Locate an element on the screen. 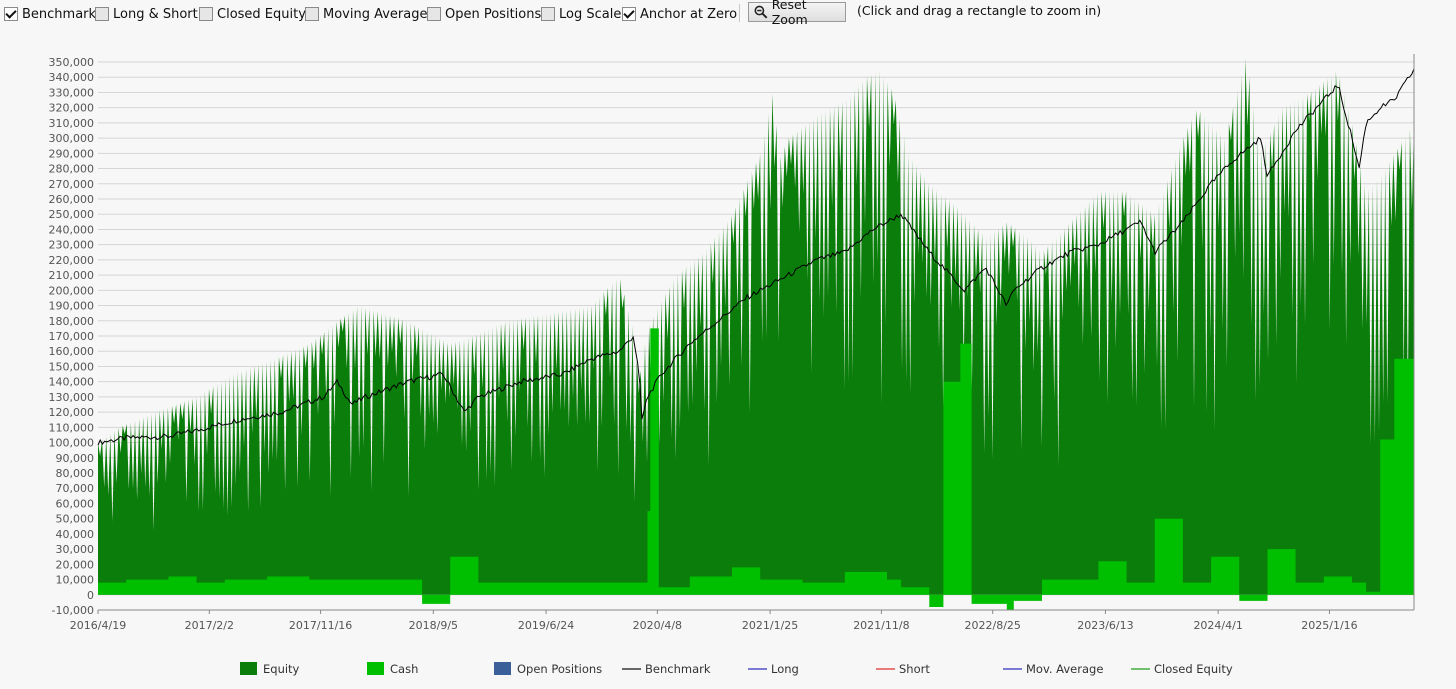 The image size is (1456, 689). open-positions-checkbox: Open Positions is located at coordinates (484, 14).